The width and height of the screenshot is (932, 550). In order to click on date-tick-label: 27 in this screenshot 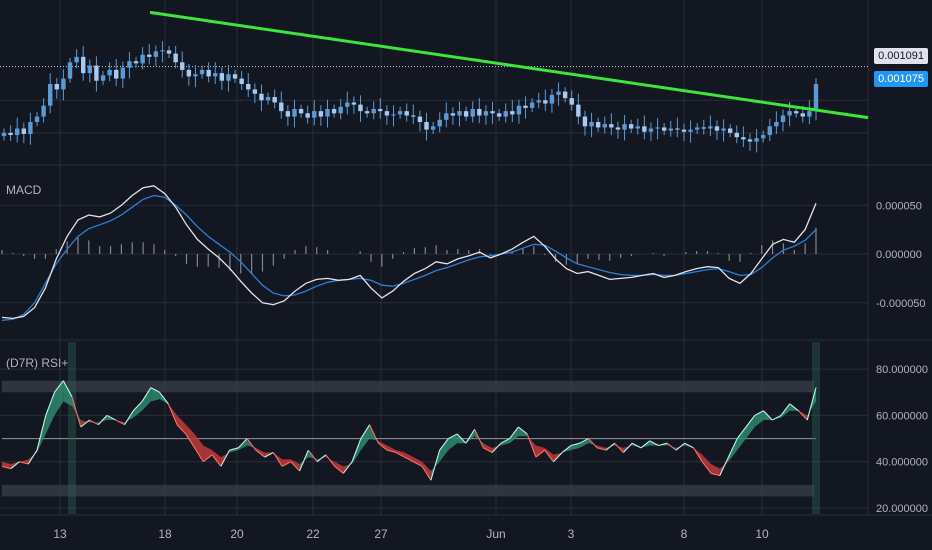, I will do `click(381, 534)`.